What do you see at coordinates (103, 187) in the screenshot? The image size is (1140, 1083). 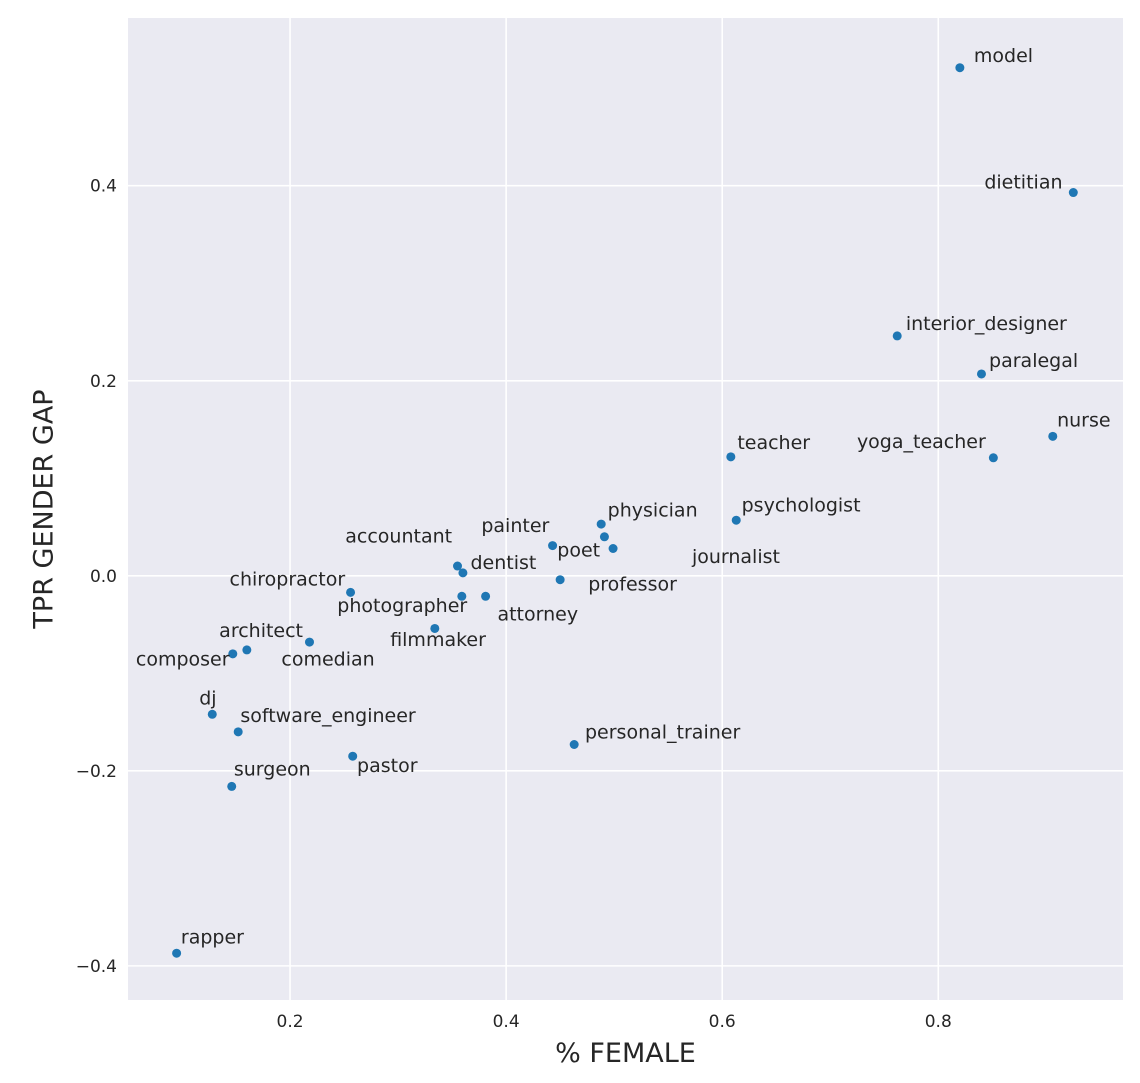 I see `y-tick-label: 0.4` at bounding box center [103, 187].